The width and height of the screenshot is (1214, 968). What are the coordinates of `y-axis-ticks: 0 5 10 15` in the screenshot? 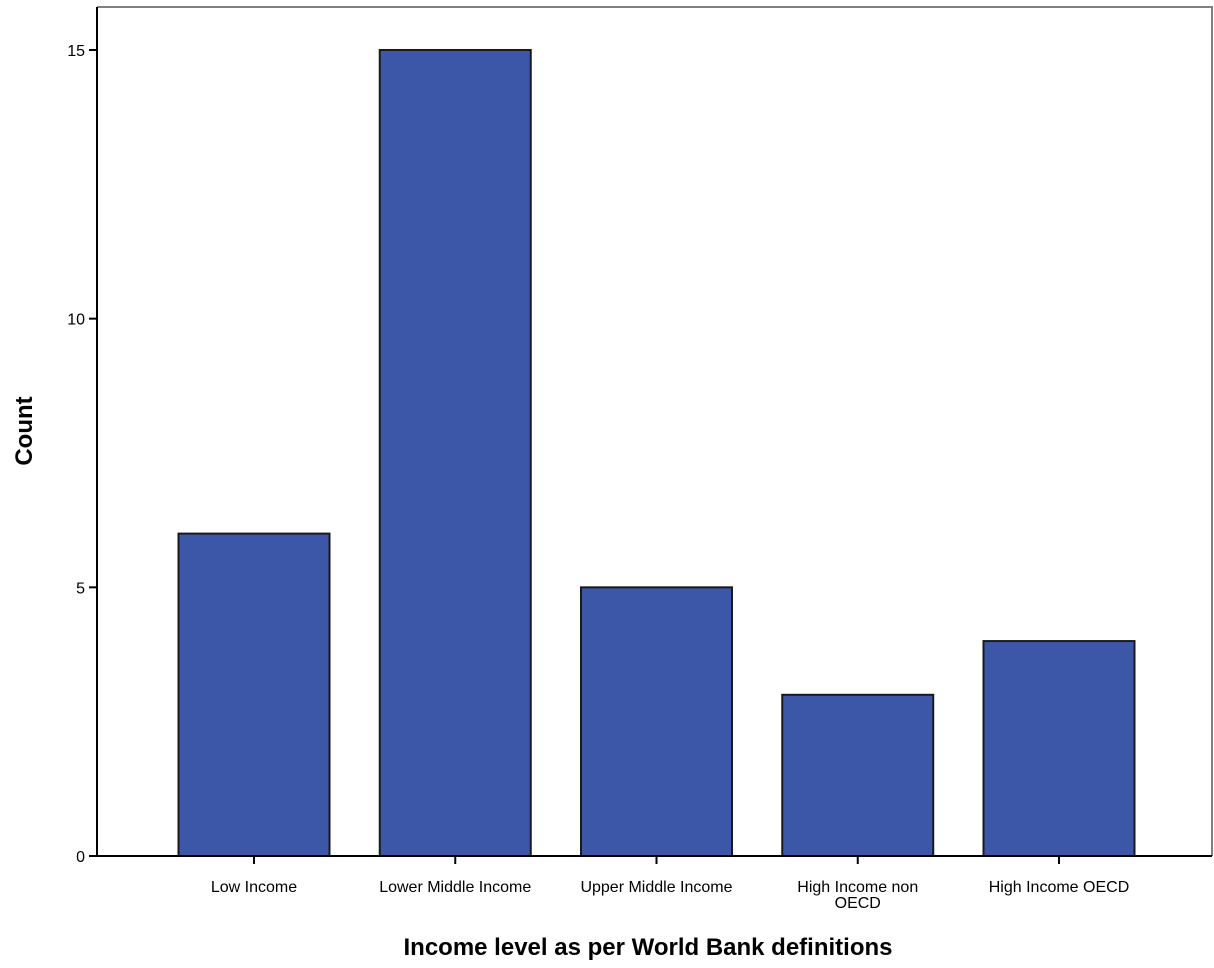 It's located at (82, 454).